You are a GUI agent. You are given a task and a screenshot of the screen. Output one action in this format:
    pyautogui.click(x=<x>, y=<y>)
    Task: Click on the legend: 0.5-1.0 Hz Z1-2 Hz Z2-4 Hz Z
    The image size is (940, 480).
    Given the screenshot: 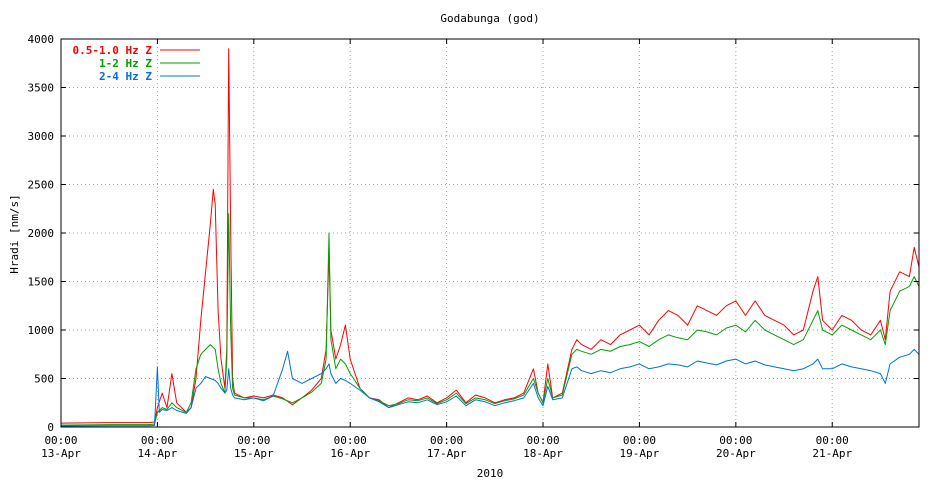 What is the action you would take?
    pyautogui.click(x=136, y=63)
    